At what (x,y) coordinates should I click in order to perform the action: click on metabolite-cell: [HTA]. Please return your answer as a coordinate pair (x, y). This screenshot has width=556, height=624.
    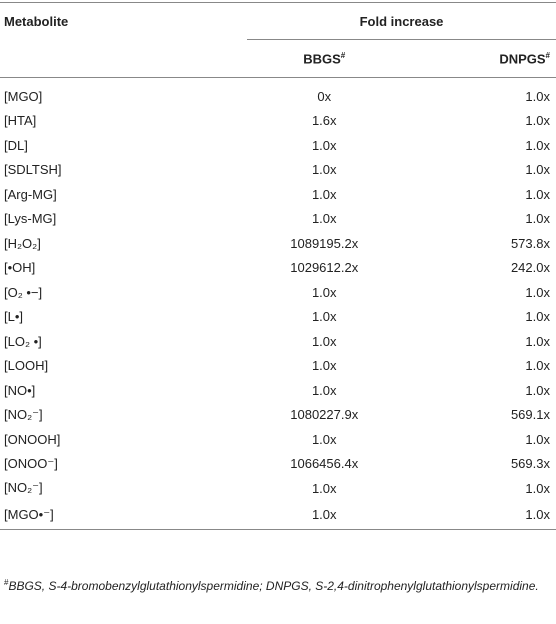
    Looking at the image, I should click on (20, 121).